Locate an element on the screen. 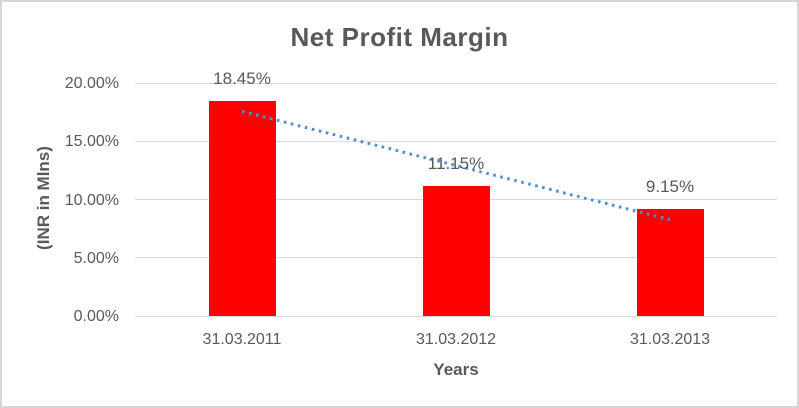  data-label: 18.45% is located at coordinates (242, 79).